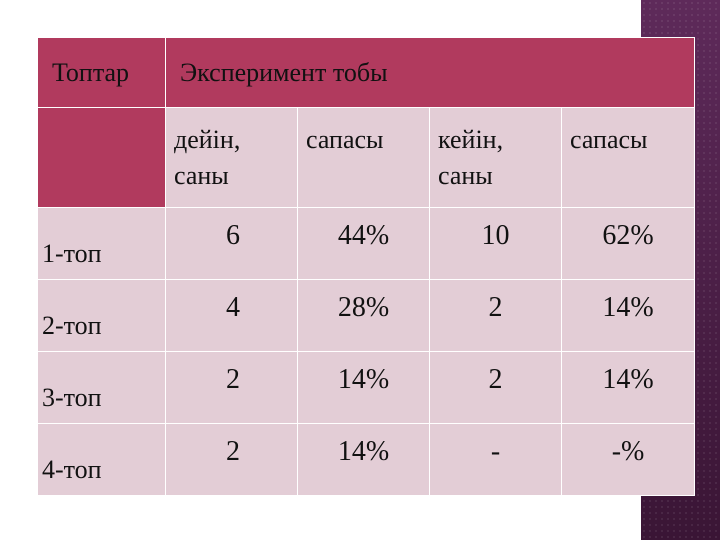 This screenshot has width=720, height=540. Describe the element at coordinates (495, 243) in the screenshot. I see `row-1-after-count: 10` at that location.